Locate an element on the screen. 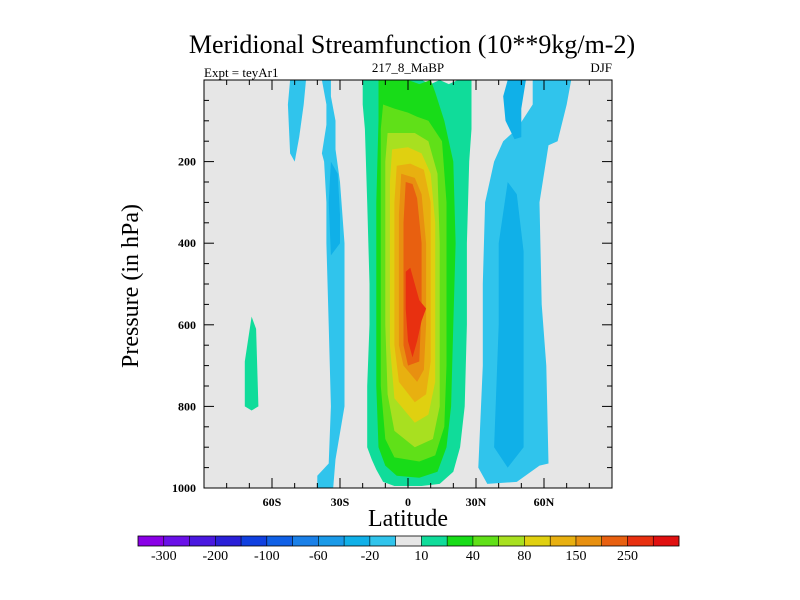 Image resolution: width=800 pixels, height=600 pixels. y-axis-label: Pressure (in hPa) is located at coordinates (131, 286).